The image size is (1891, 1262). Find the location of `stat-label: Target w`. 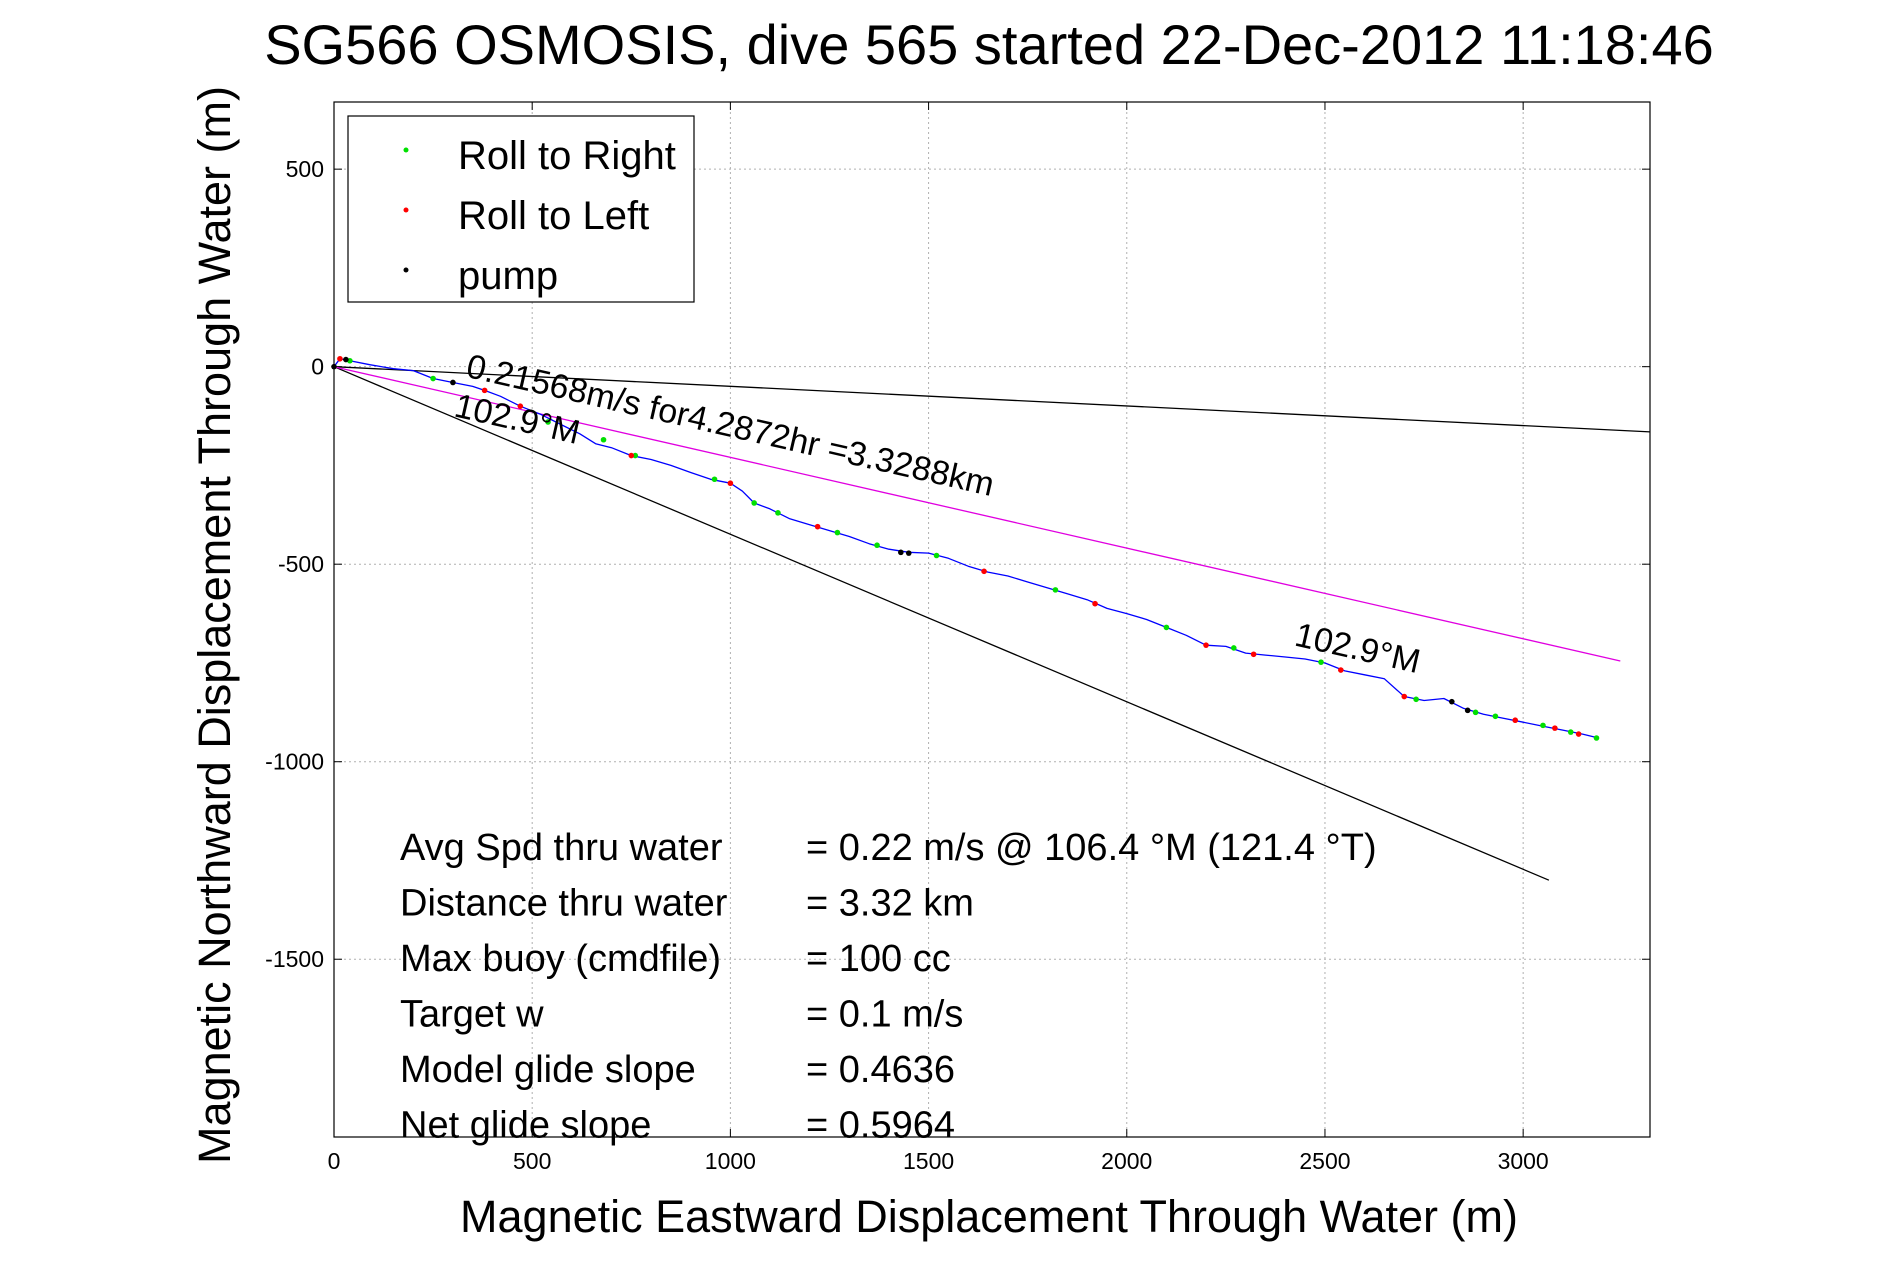

stat-label: Target w is located at coordinates (472, 1015).